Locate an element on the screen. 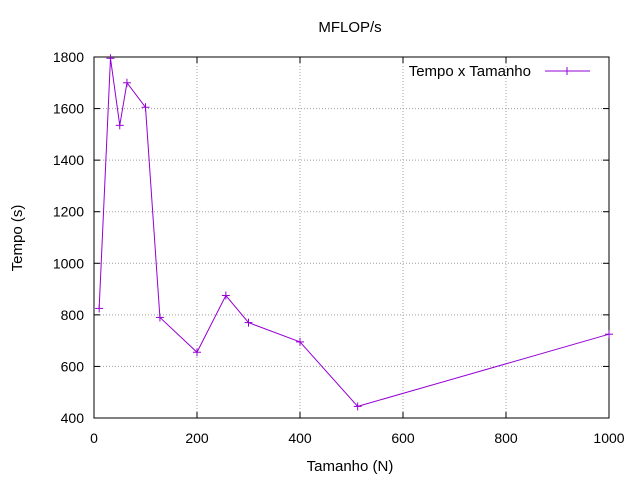 Image resolution: width=640 pixels, height=485 pixels. y-tick-label: 1600 is located at coordinates (68, 109).